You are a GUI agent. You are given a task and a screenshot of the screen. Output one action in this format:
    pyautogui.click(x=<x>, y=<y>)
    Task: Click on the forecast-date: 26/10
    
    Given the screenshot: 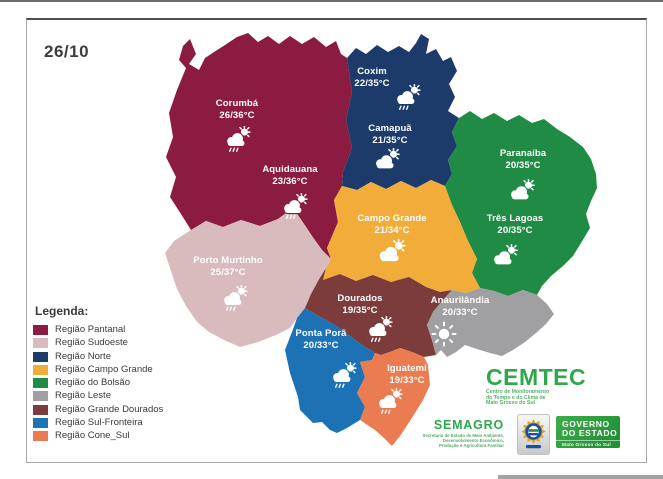 What is the action you would take?
    pyautogui.click(x=67, y=51)
    